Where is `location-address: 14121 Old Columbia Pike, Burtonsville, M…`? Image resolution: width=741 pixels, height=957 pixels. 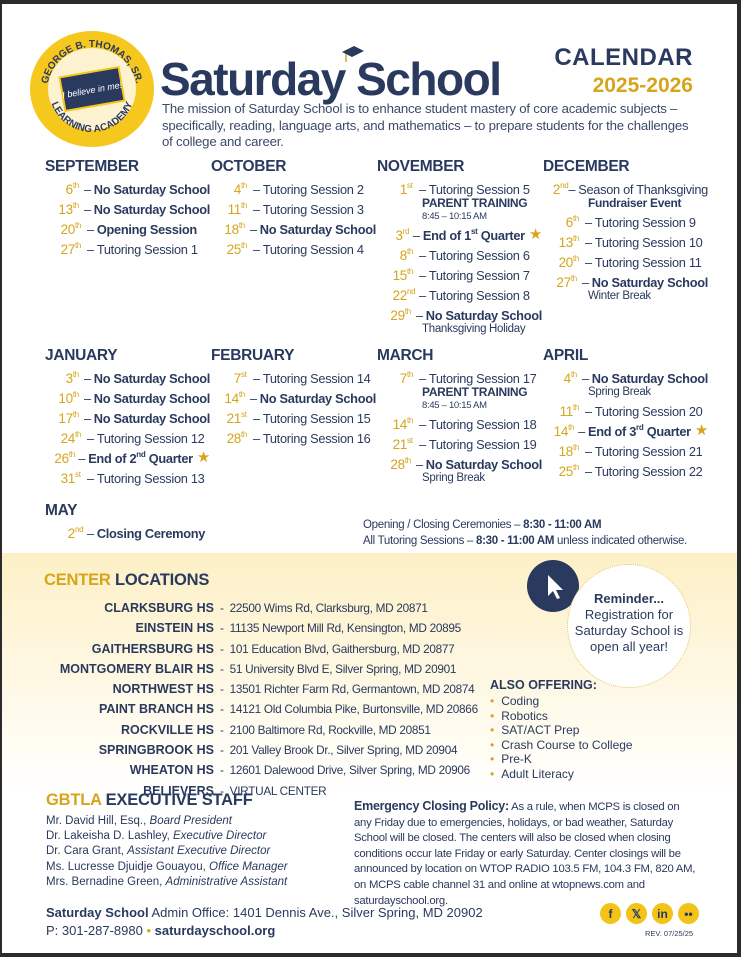 location-address: 14121 Old Columbia Pike, Burtonsville, M… is located at coordinates (354, 709).